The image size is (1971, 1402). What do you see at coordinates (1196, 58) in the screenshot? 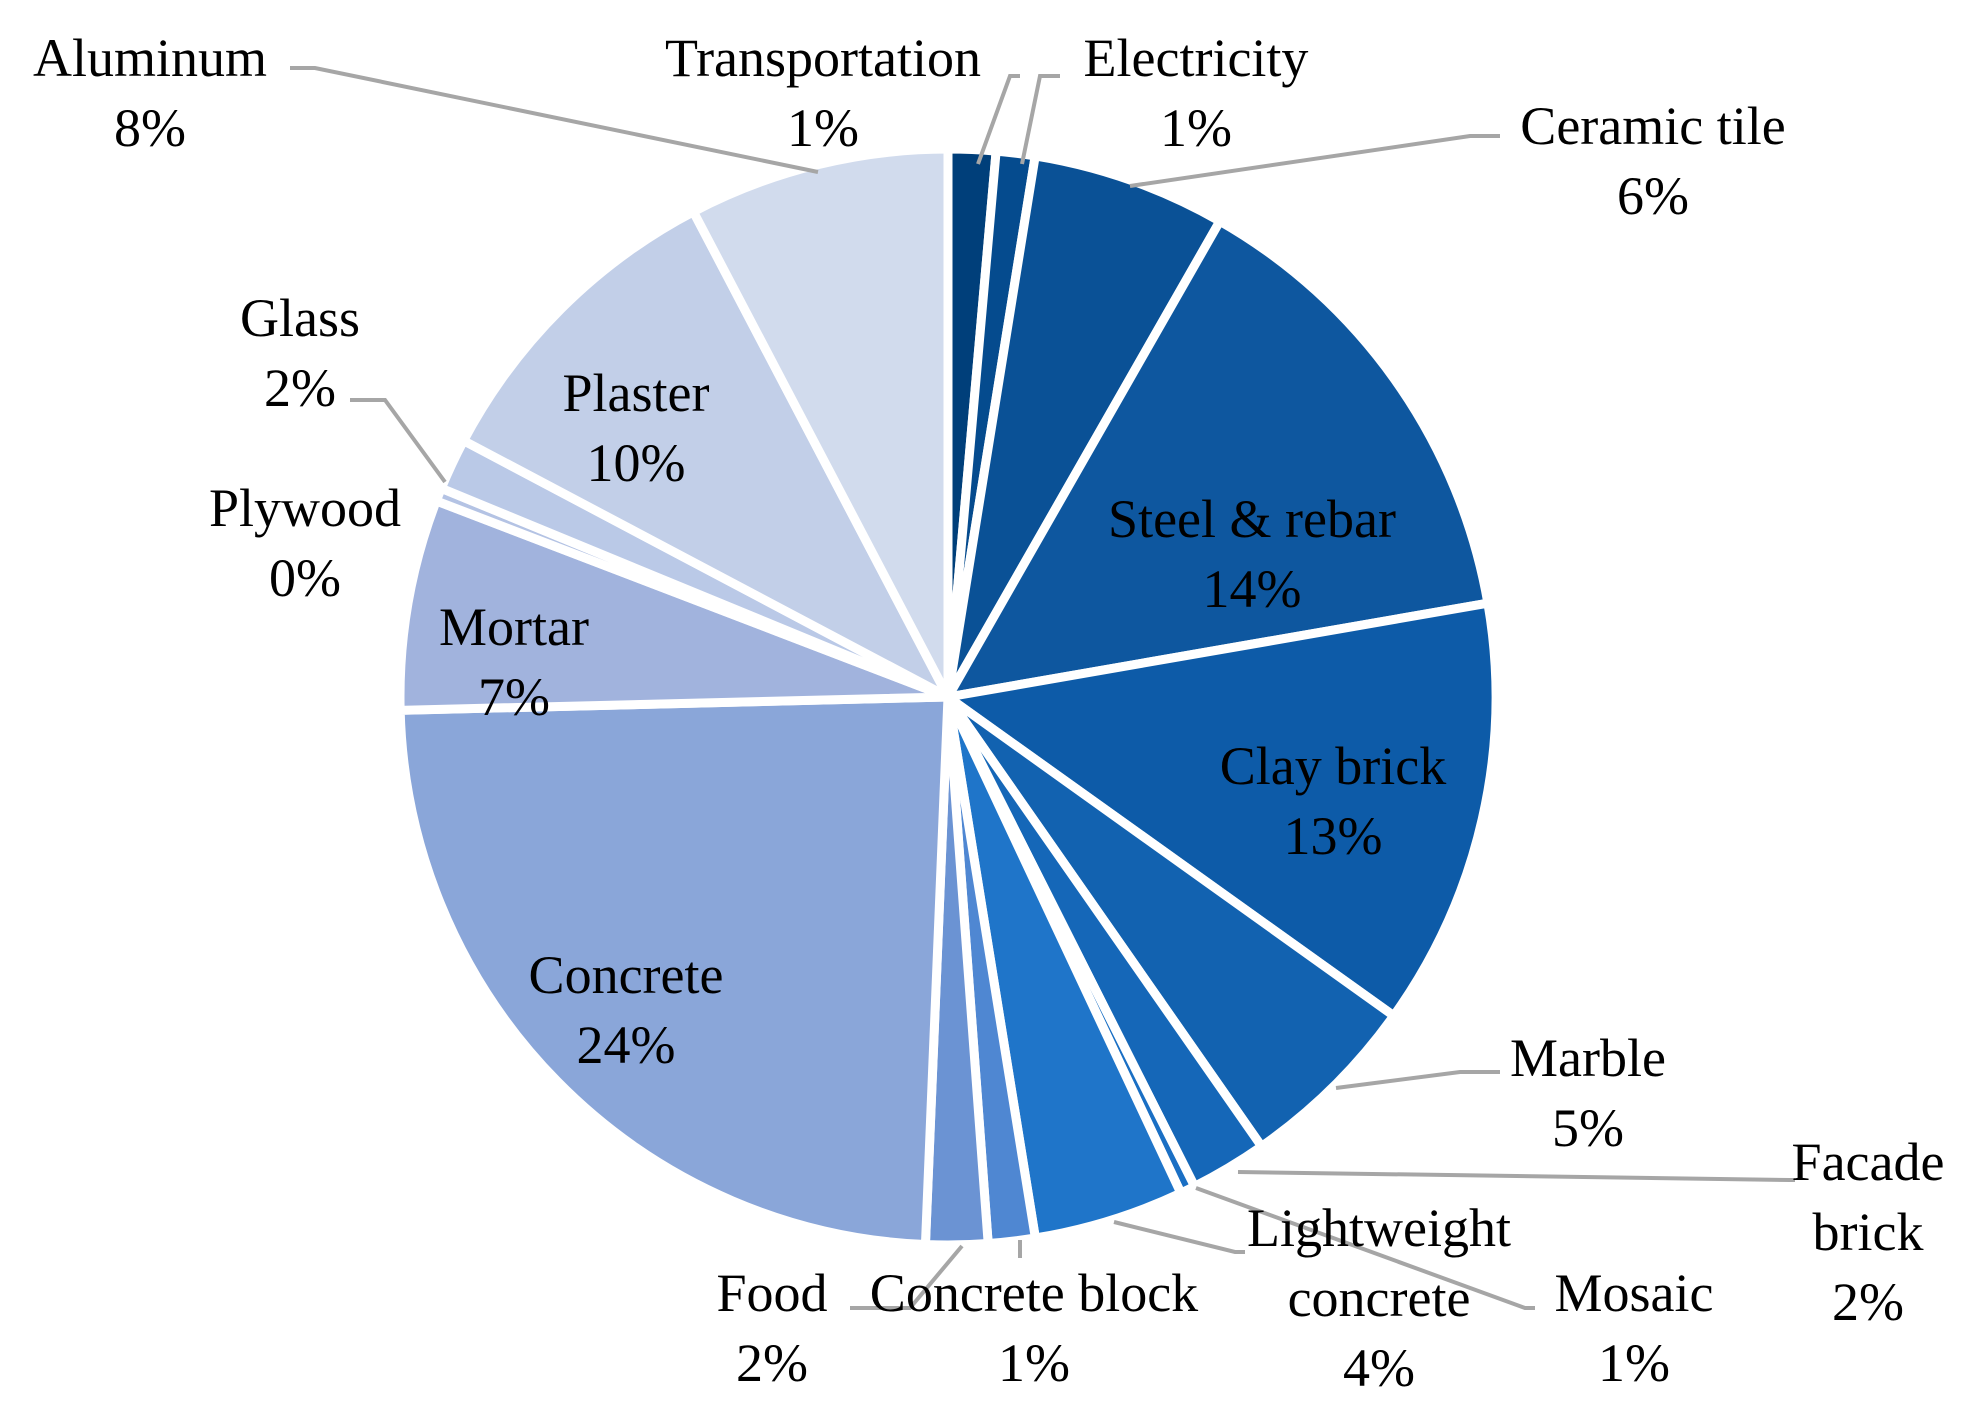
I see `slice-name-electricity: Electricity` at bounding box center [1196, 58].